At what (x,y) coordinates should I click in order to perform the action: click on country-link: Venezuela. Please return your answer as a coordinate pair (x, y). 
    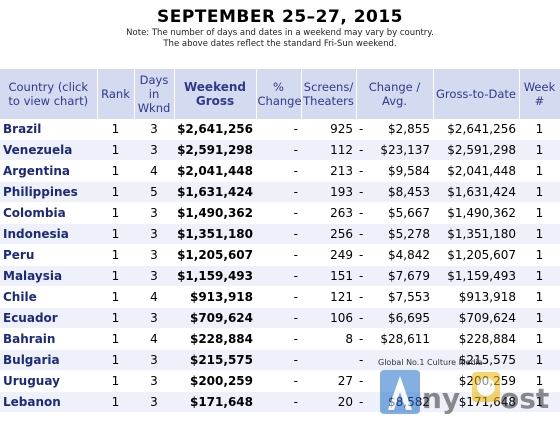
    Looking at the image, I should click on (48, 150).